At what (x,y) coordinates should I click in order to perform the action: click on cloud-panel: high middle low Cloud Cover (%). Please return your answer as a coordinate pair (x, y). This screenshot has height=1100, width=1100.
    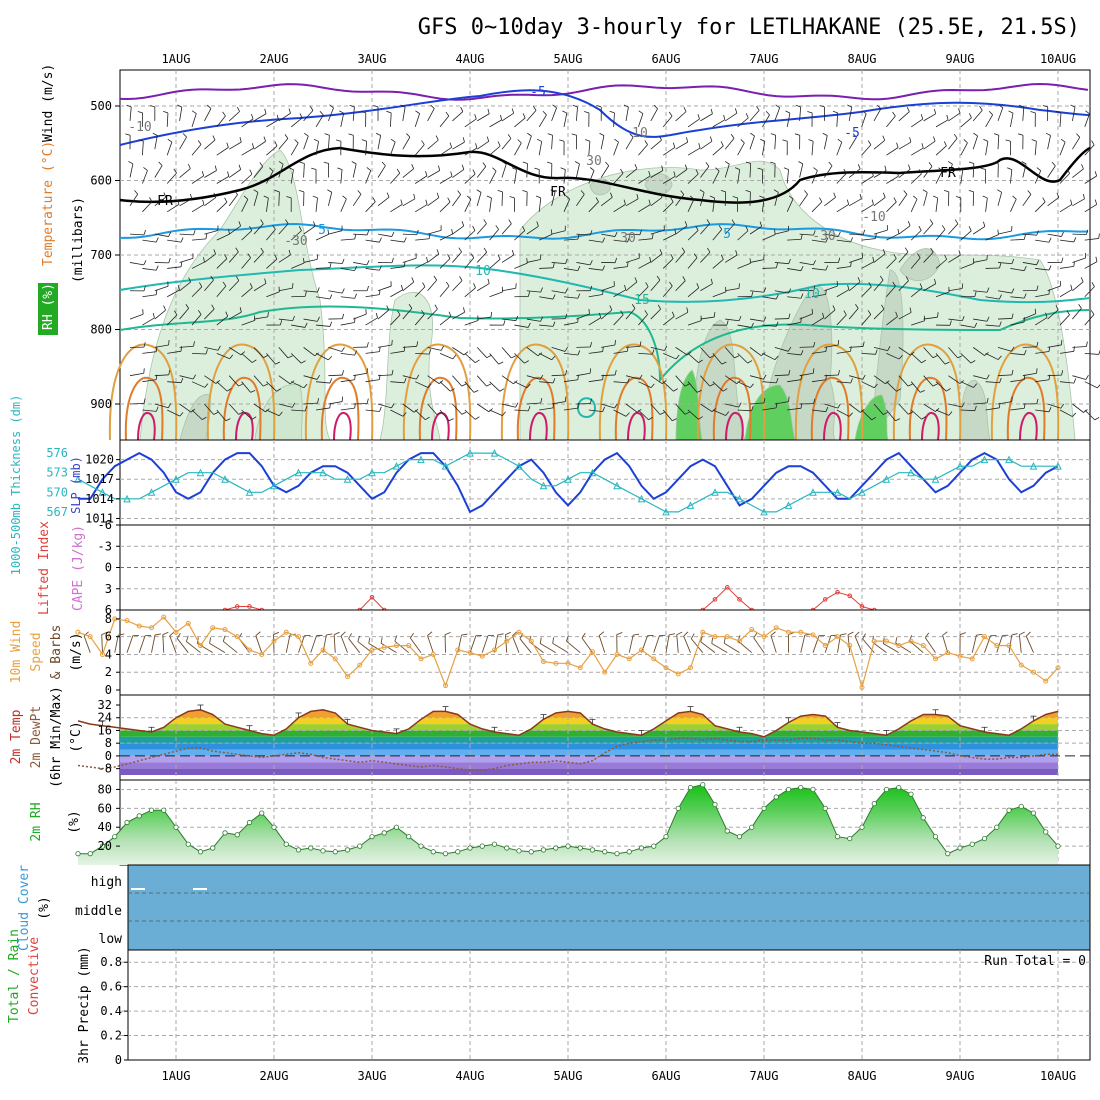
    Looking at the image, I should click on (554, 907).